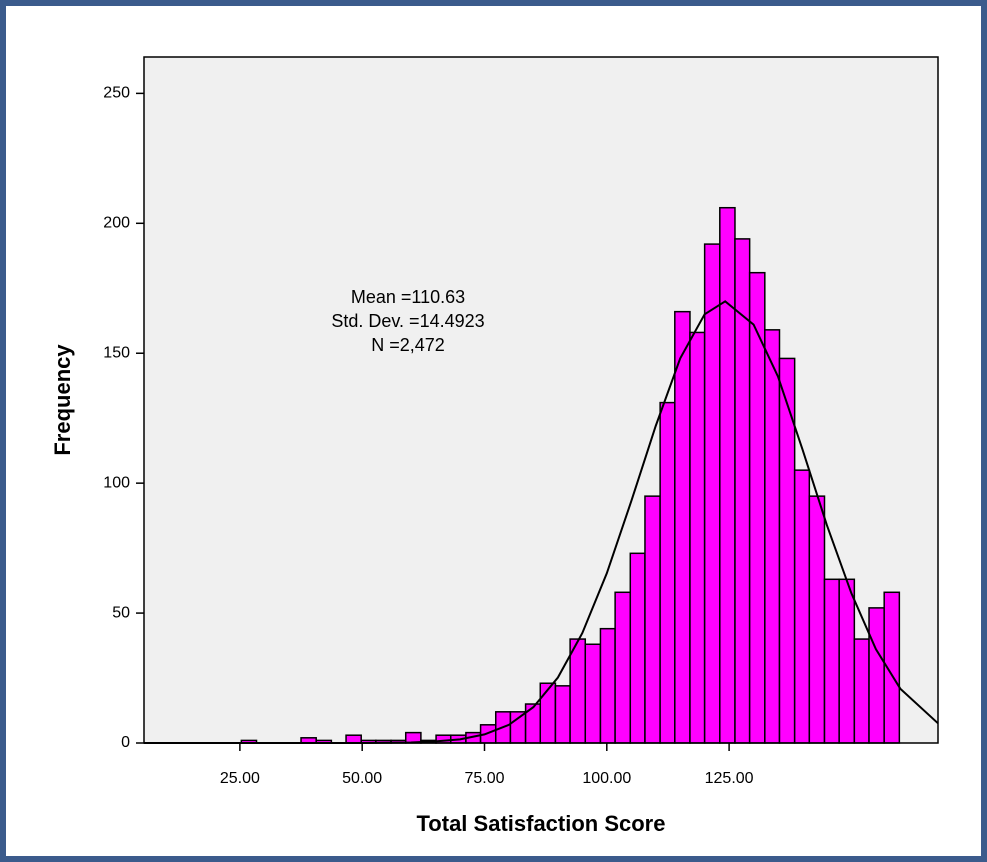 The width and height of the screenshot is (987, 862). Describe the element at coordinates (541, 823) in the screenshot. I see `x-axis-title: Total Satisfaction Score` at that location.